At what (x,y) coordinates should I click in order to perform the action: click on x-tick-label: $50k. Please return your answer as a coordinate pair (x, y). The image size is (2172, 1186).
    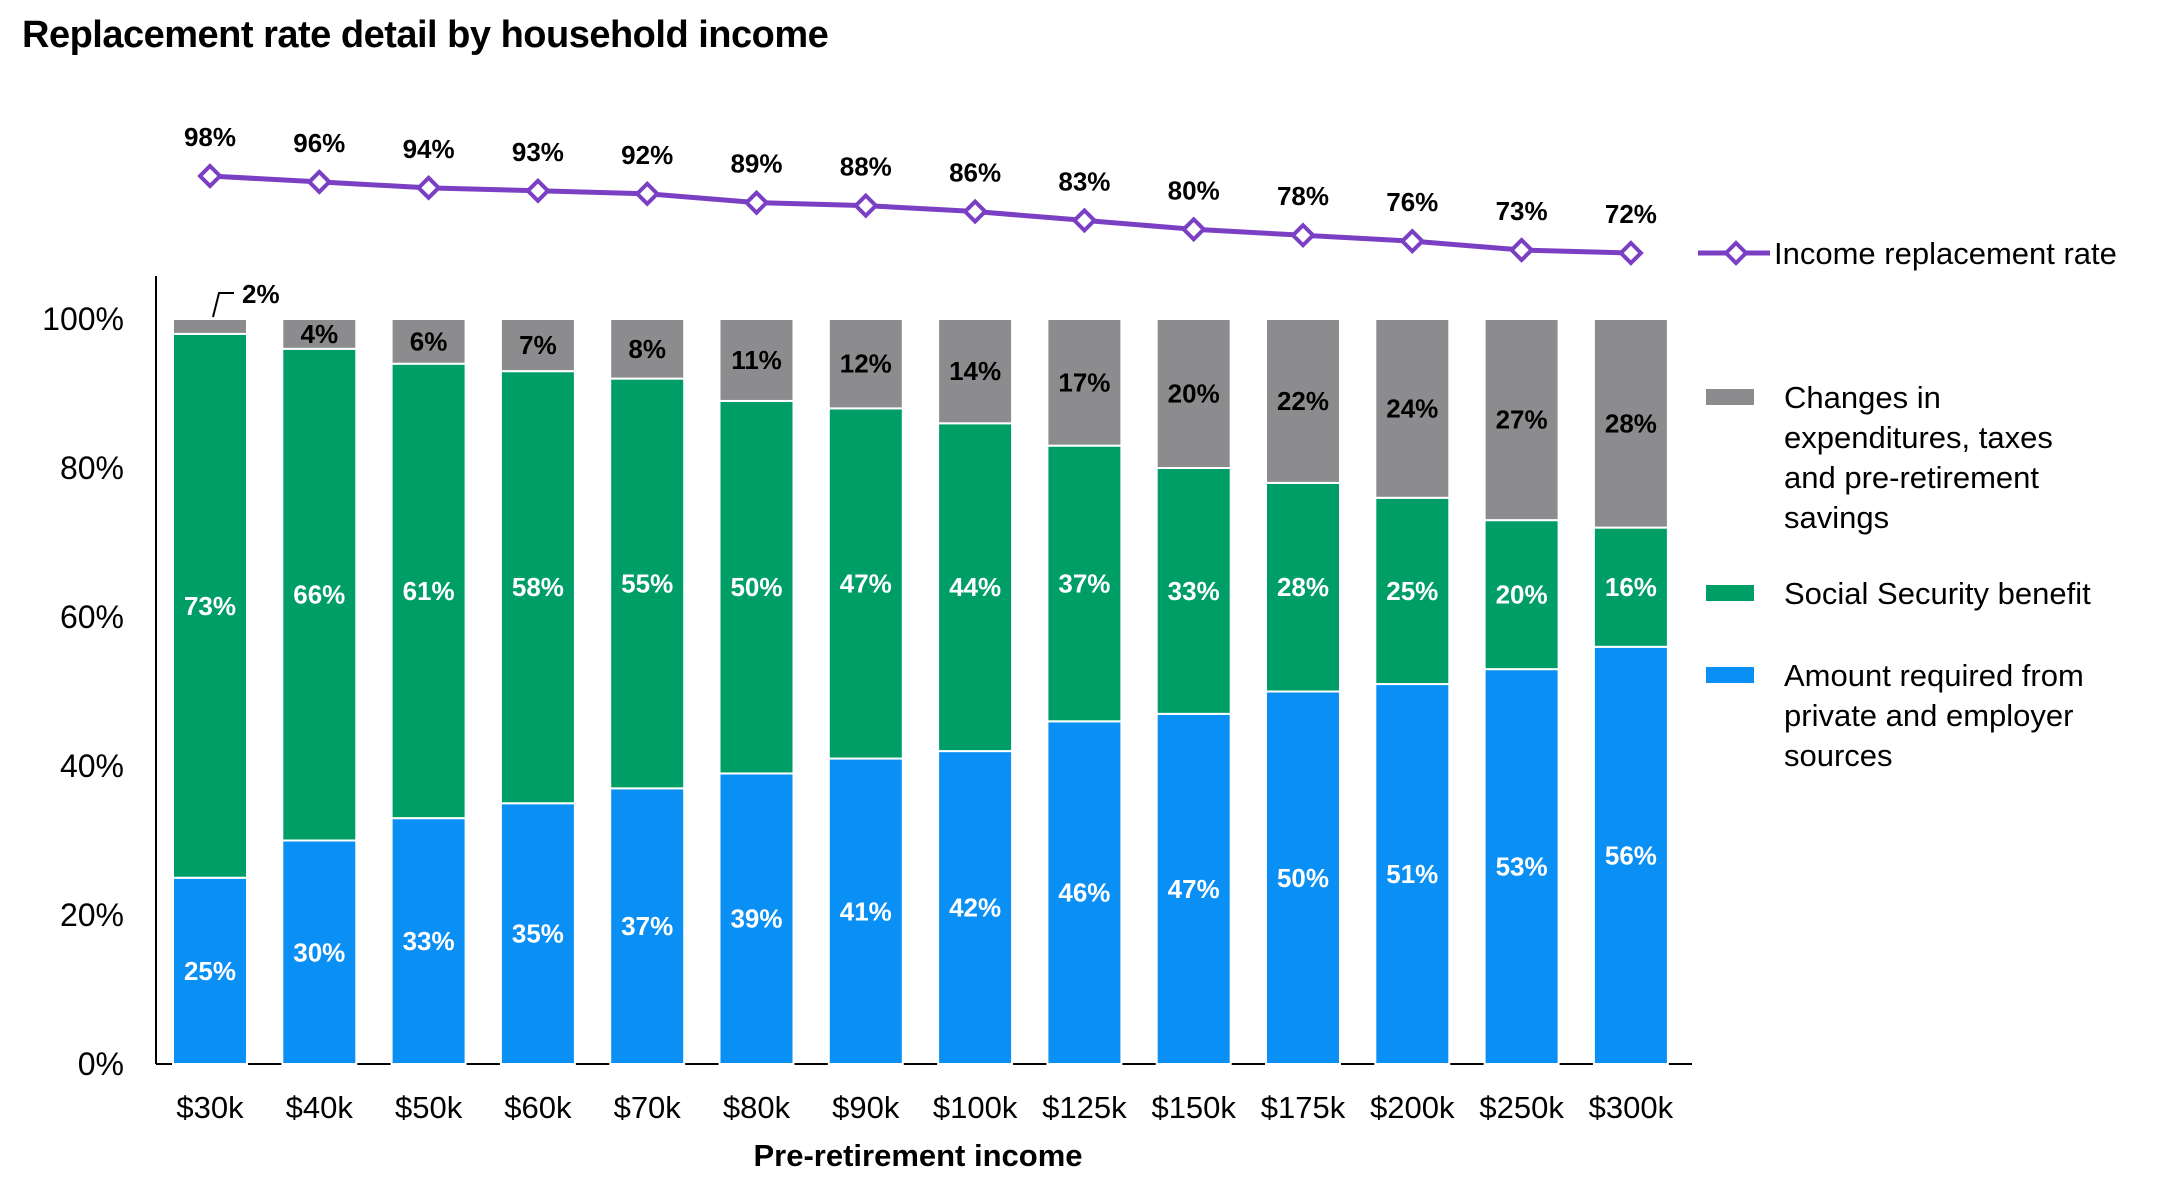
    Looking at the image, I should click on (429, 1107).